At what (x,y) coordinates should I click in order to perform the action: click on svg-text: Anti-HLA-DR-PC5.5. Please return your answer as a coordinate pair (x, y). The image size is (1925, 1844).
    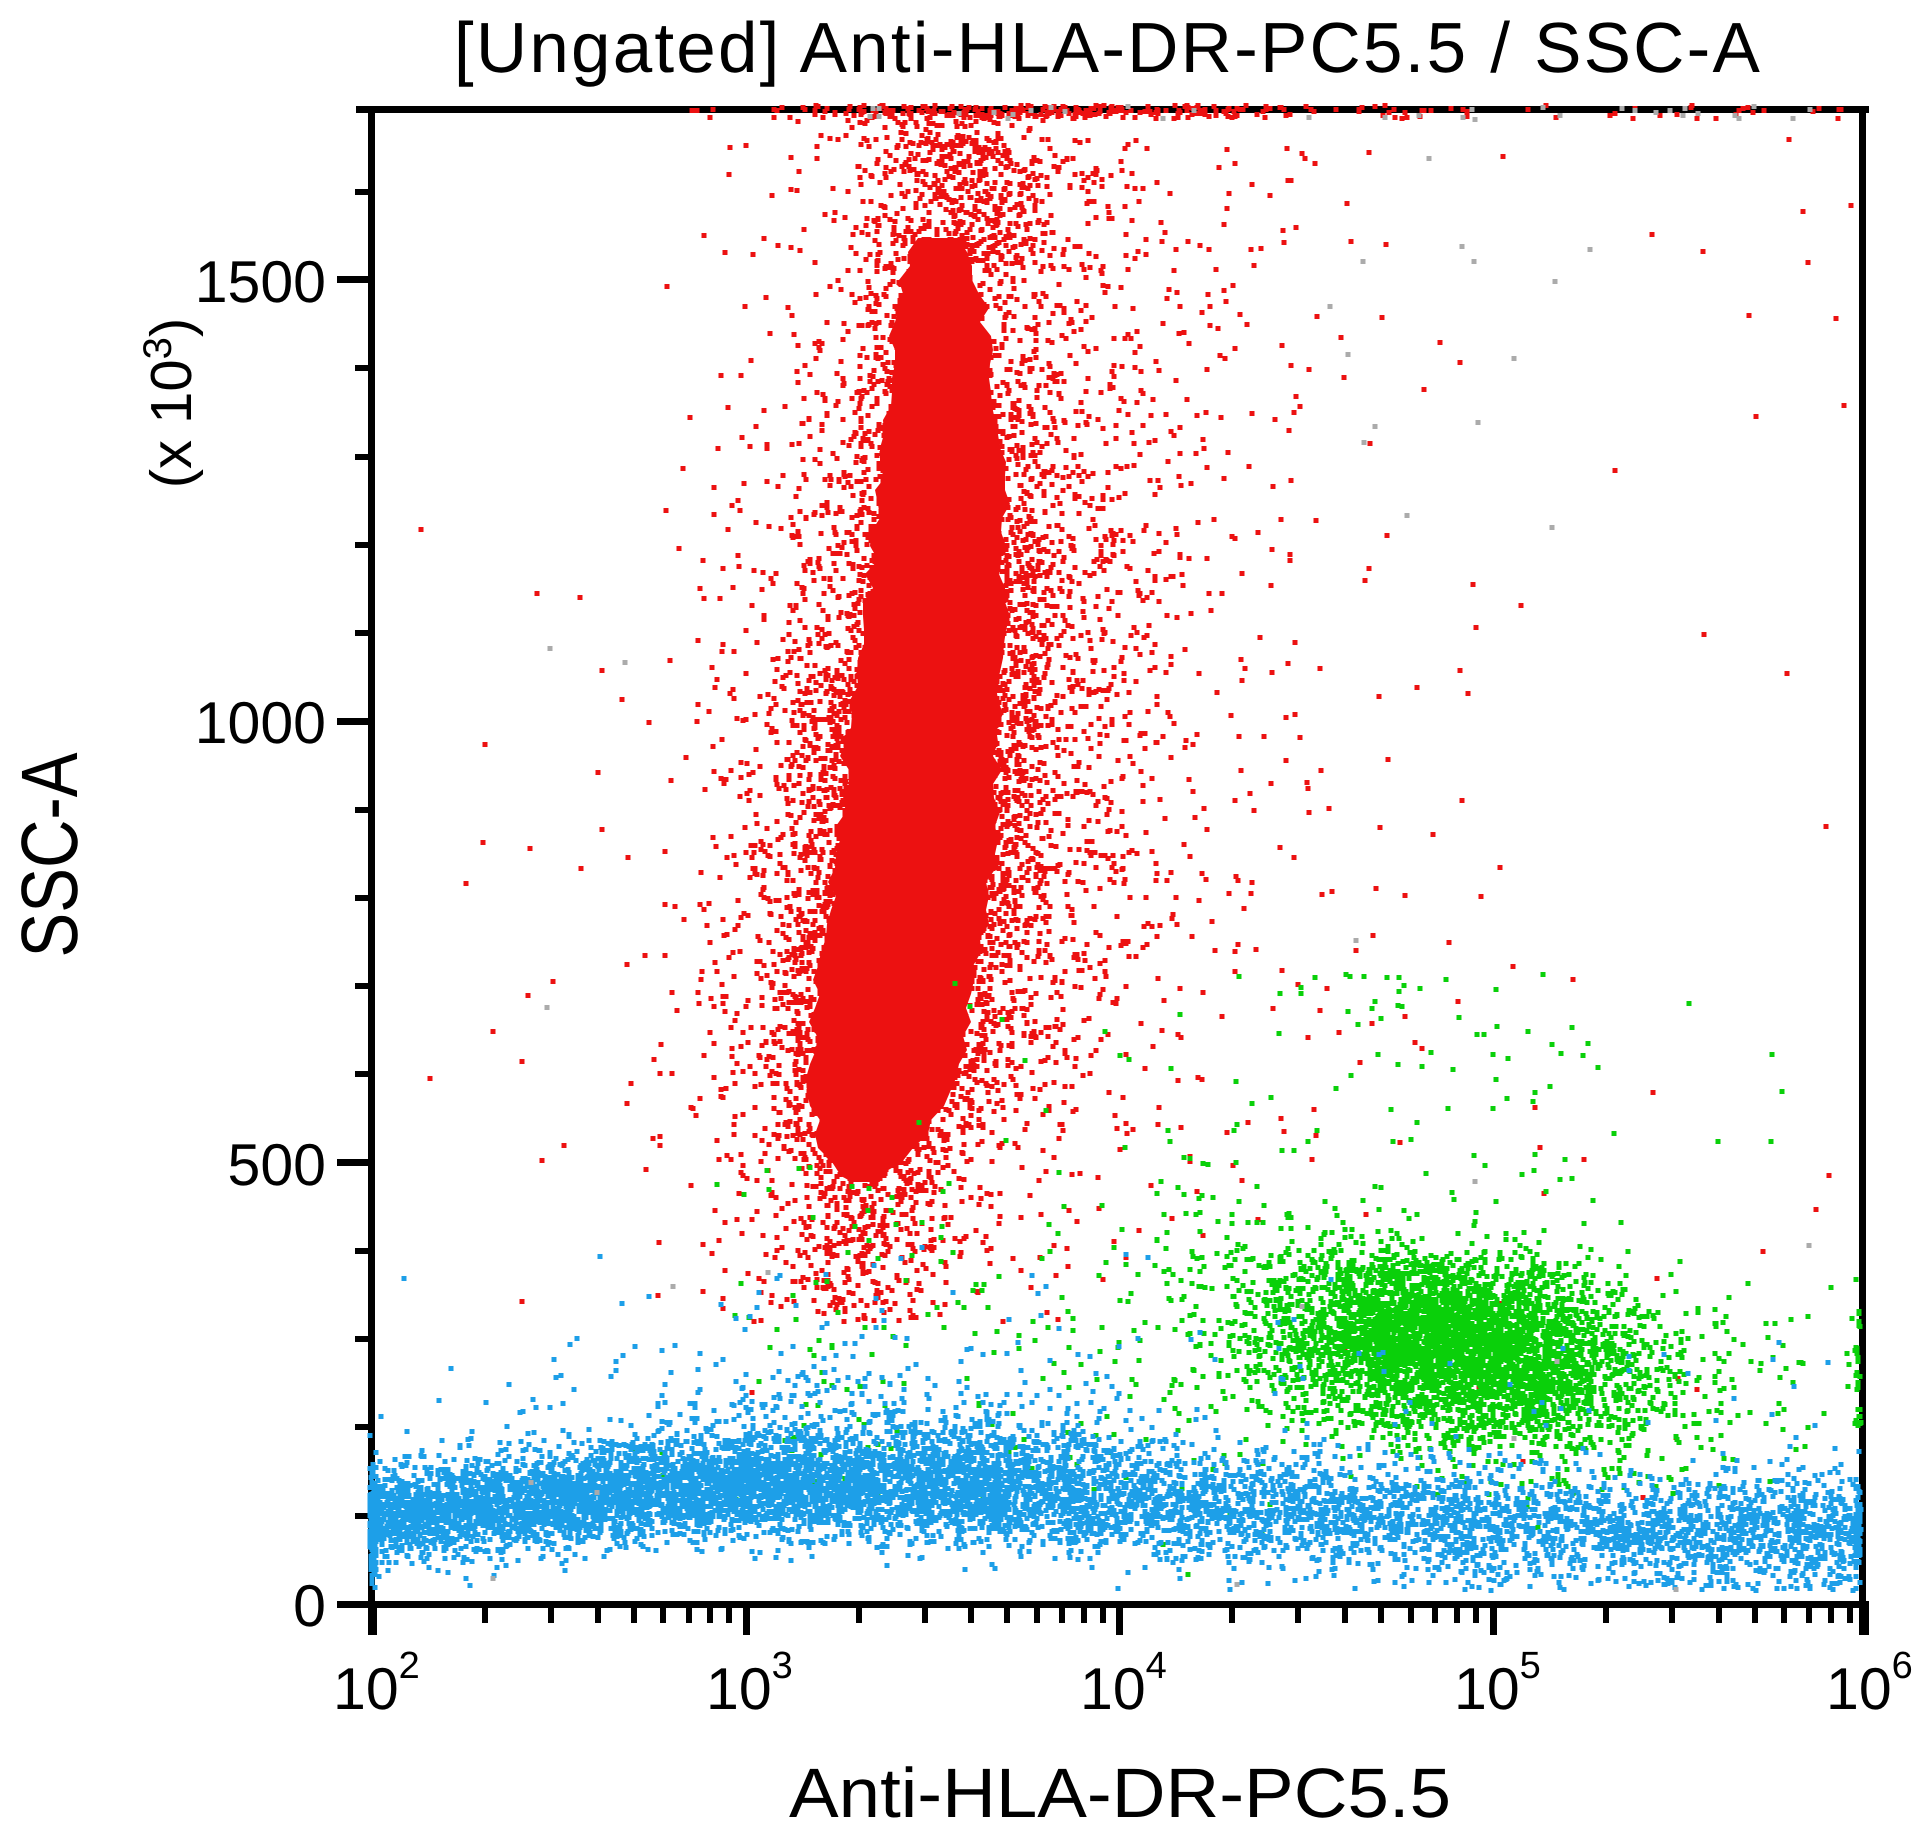
    Looking at the image, I should click on (1120, 1793).